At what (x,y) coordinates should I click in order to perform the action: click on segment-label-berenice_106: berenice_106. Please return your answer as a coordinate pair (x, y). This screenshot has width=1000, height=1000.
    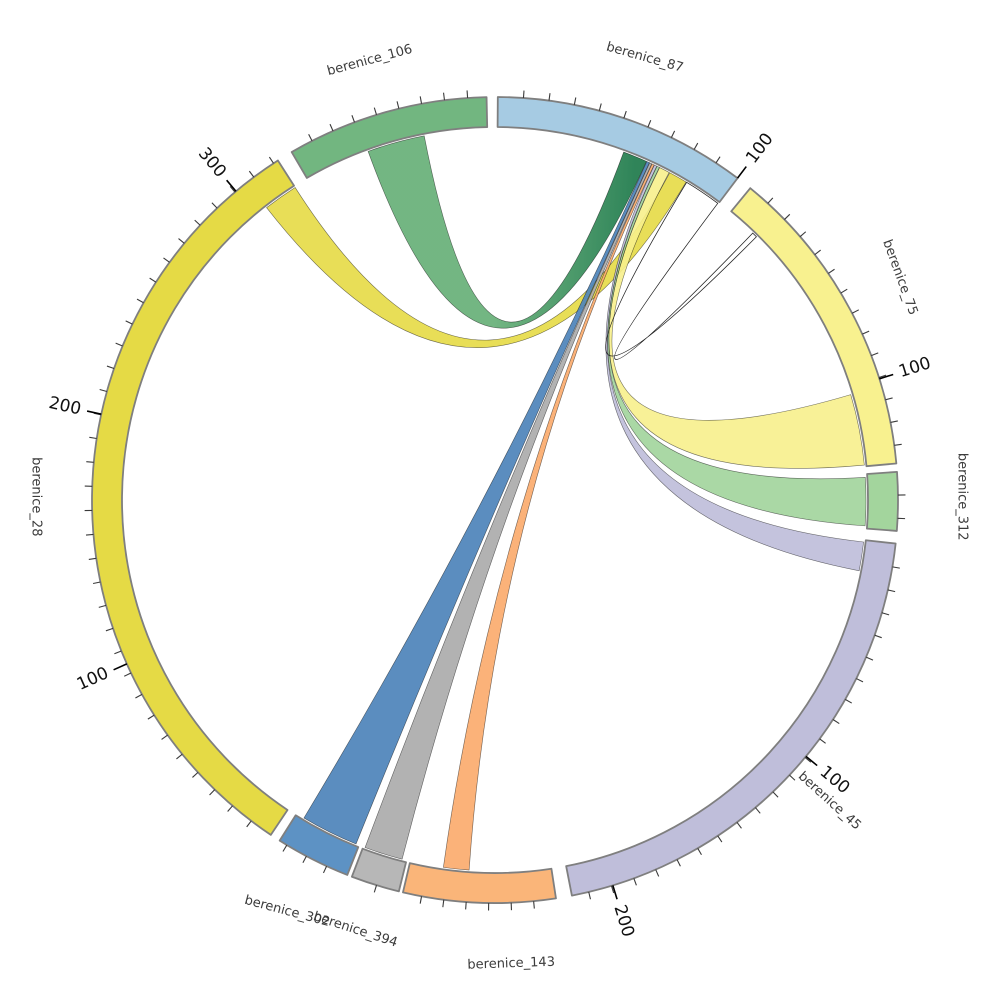
    Looking at the image, I should click on (370, 60).